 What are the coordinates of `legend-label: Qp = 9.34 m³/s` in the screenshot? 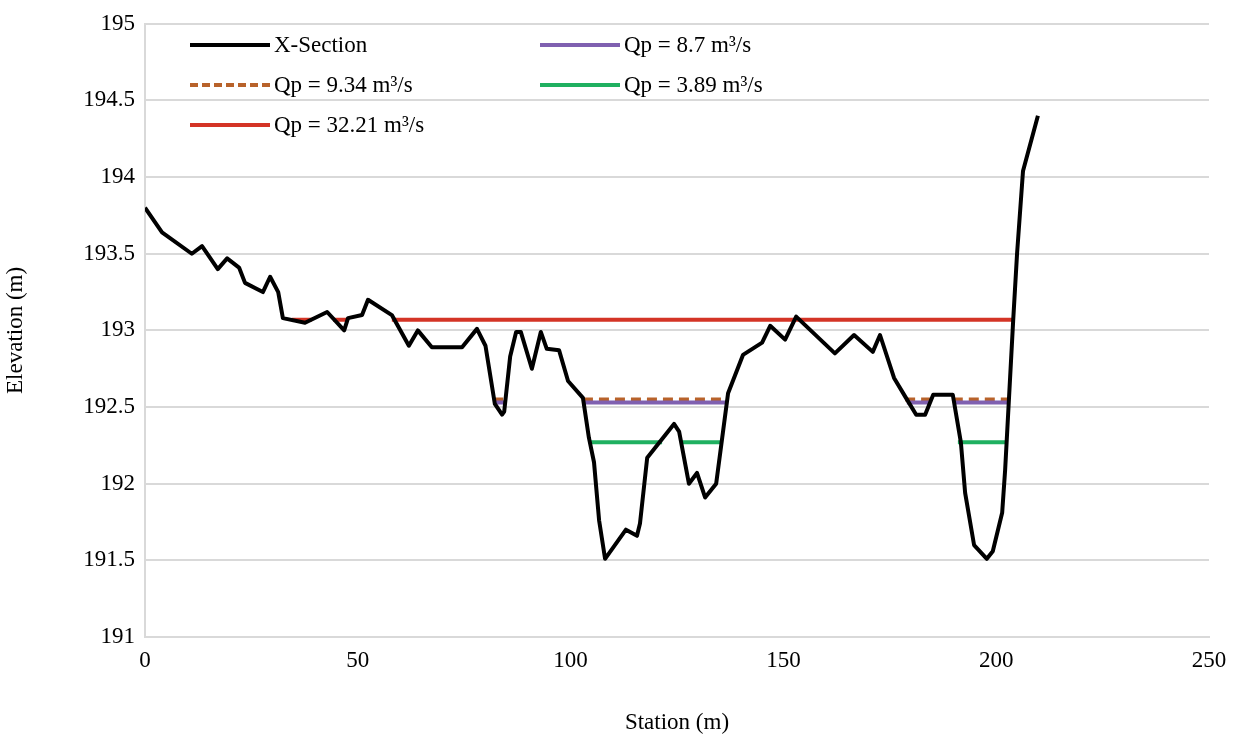 It's located at (343, 85).